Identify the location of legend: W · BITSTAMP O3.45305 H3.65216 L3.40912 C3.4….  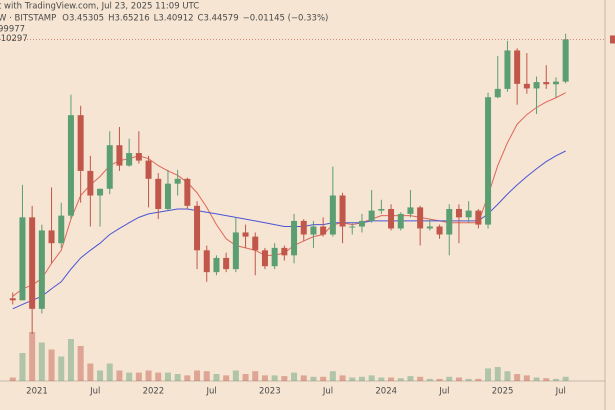
(164, 29).